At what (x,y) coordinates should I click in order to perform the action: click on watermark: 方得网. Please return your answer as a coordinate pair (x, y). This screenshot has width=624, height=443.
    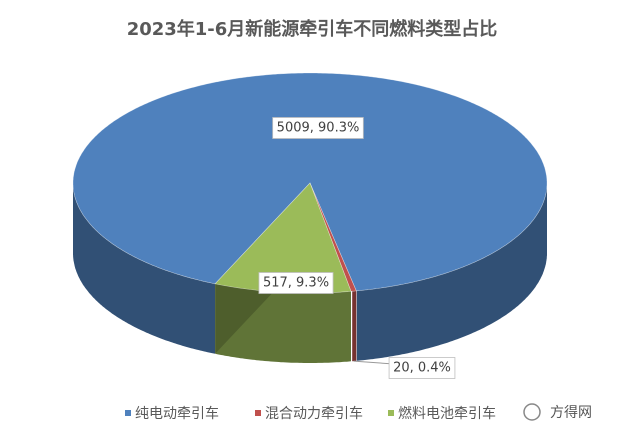
    Looking at the image, I should click on (557, 412).